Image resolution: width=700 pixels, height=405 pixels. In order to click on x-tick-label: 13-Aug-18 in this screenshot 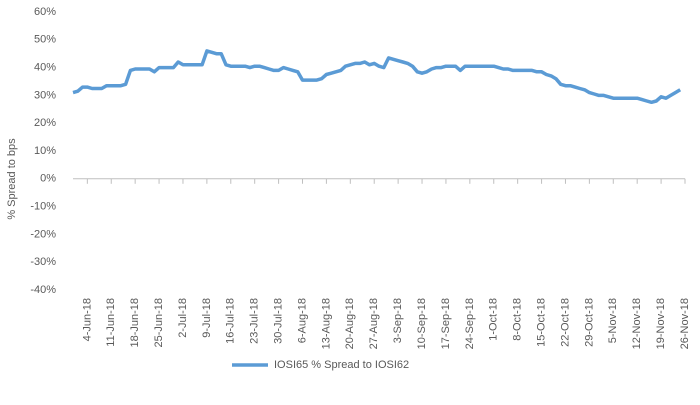, I will do `click(326, 323)`.